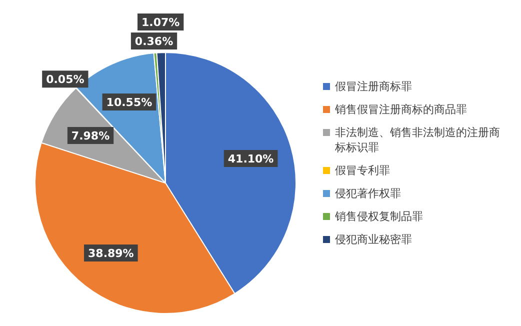 This screenshot has width=521, height=326. What do you see at coordinates (65, 79) in the screenshot?
I see `data-label: 0.05%` at bounding box center [65, 79].